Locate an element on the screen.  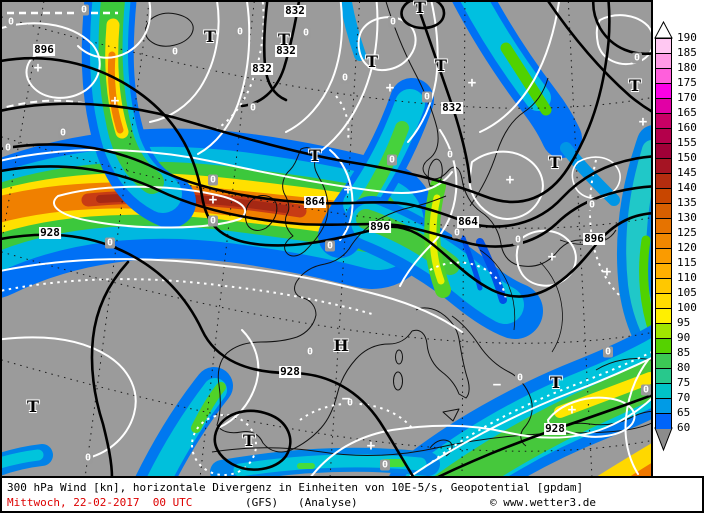
colorbar-tick-label: 145 is located at coordinates (687, 172).